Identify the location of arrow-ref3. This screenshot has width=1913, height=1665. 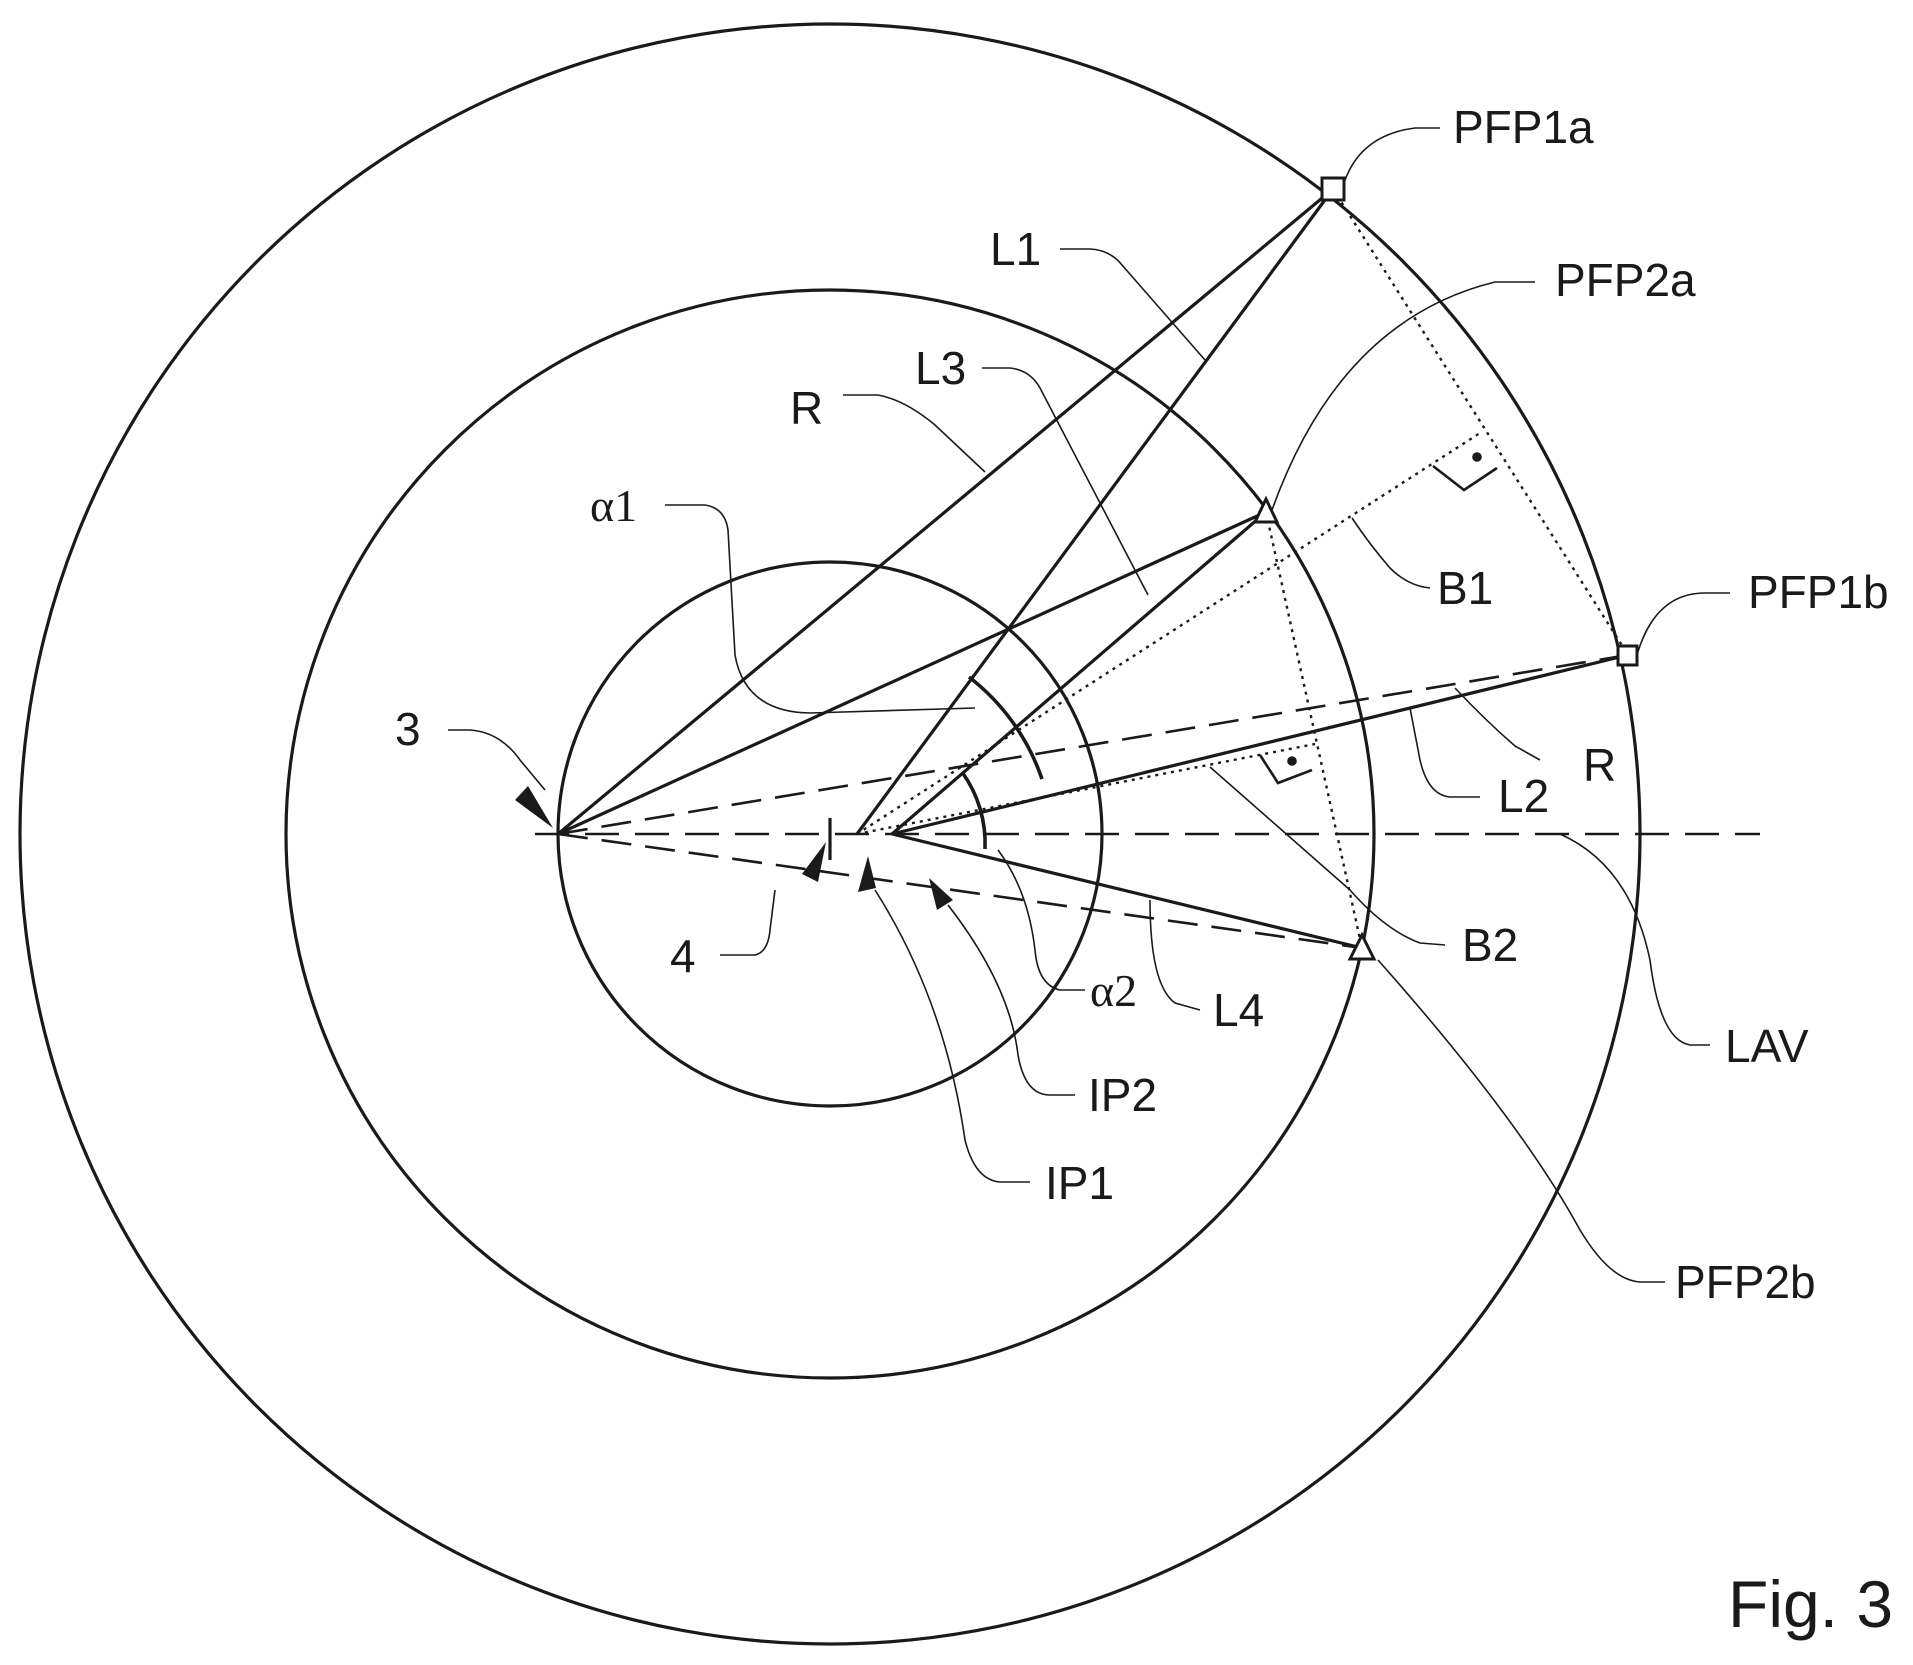
(534, 807).